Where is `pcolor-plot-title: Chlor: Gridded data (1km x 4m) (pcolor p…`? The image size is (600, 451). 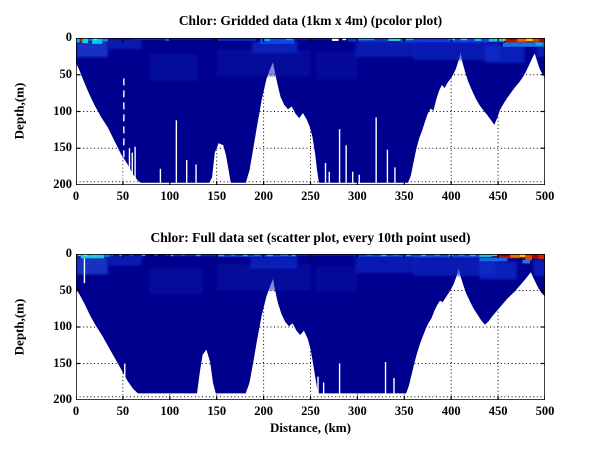 pcolor-plot-title: Chlor: Gridded data (1km x 4m) (pcolor p… is located at coordinates (310, 20).